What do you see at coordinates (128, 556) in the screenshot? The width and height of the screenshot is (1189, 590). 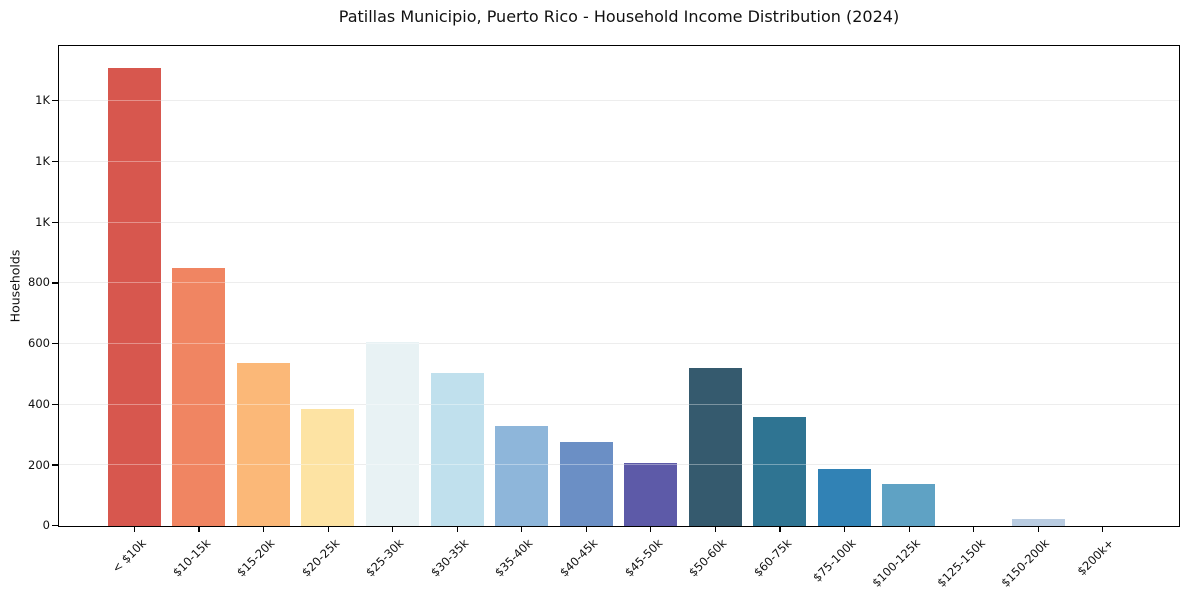 I see `x-tick-label: < $10k` at bounding box center [128, 556].